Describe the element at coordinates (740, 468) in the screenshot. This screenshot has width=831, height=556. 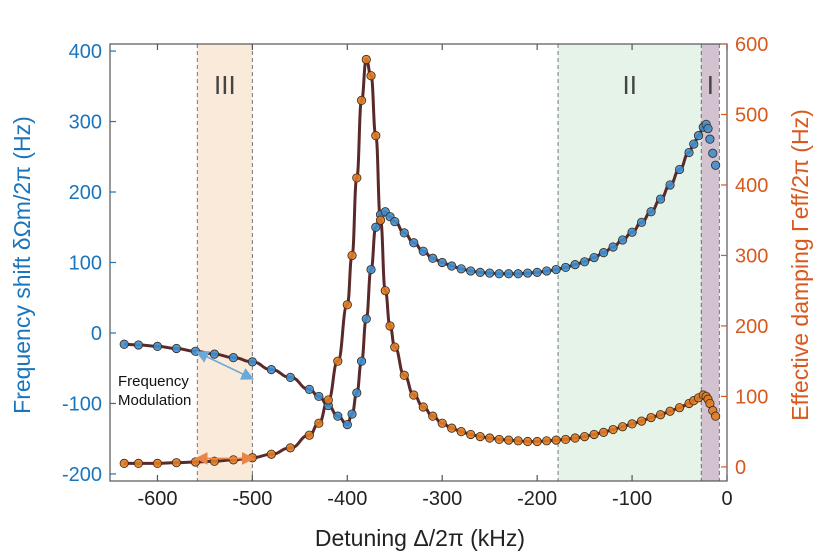
I see `y-right-tick-label: 0` at that location.